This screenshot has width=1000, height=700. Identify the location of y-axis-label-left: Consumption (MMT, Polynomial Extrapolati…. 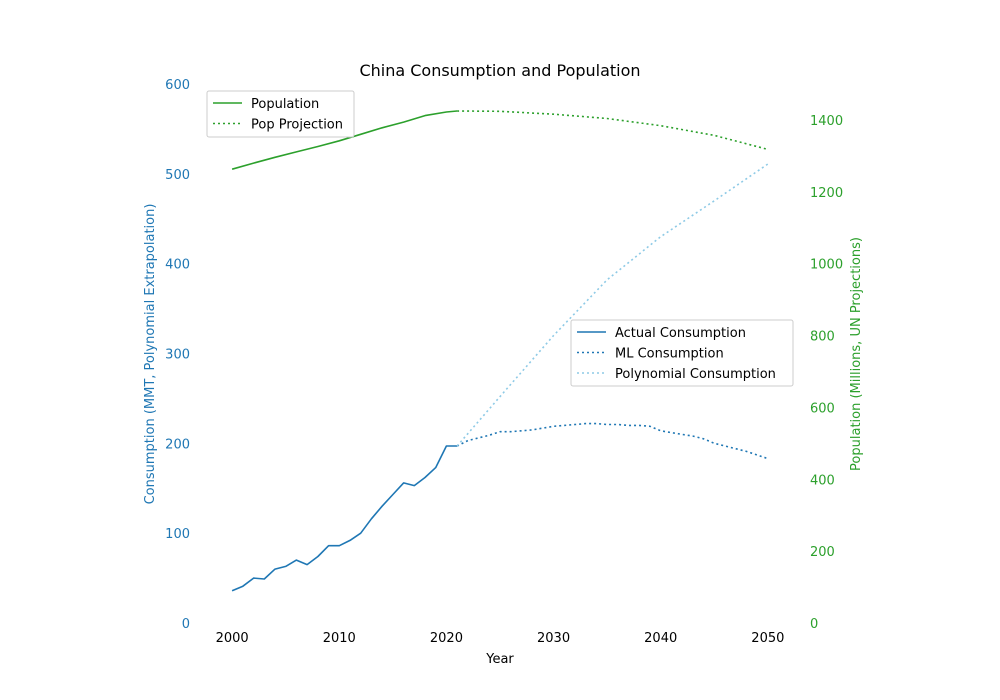
(150, 354).